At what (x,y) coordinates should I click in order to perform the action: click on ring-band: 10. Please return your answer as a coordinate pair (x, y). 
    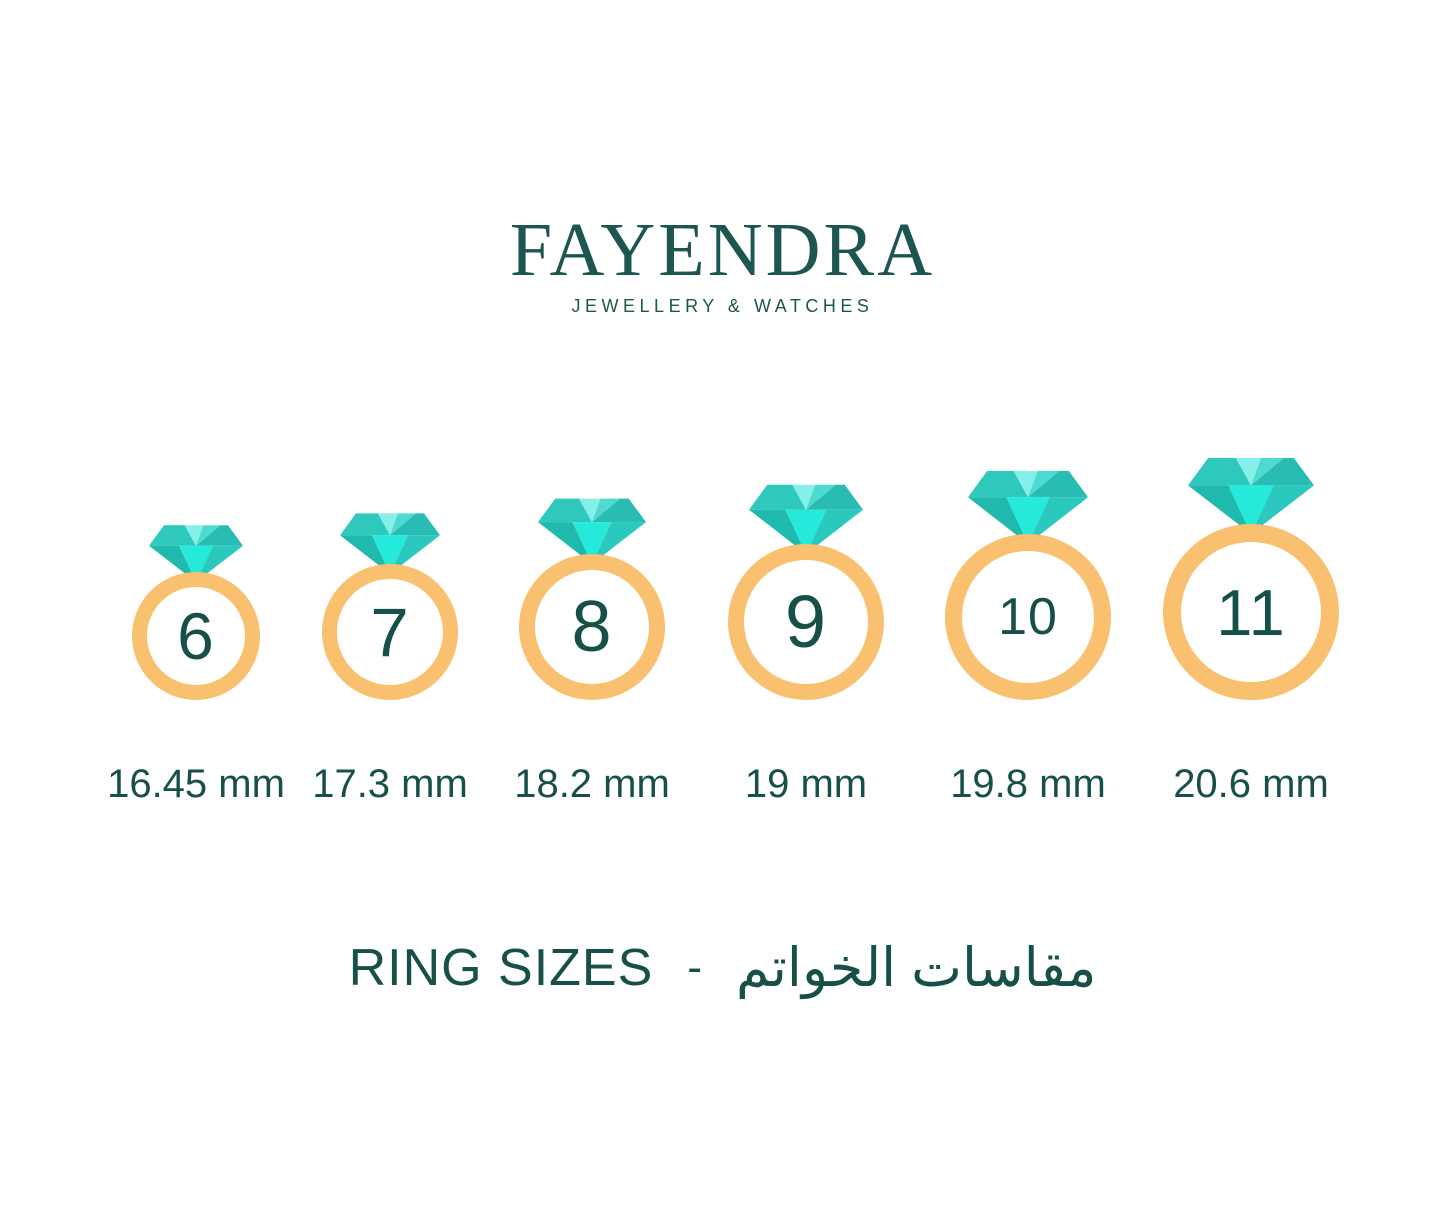
    Looking at the image, I should click on (1028, 617).